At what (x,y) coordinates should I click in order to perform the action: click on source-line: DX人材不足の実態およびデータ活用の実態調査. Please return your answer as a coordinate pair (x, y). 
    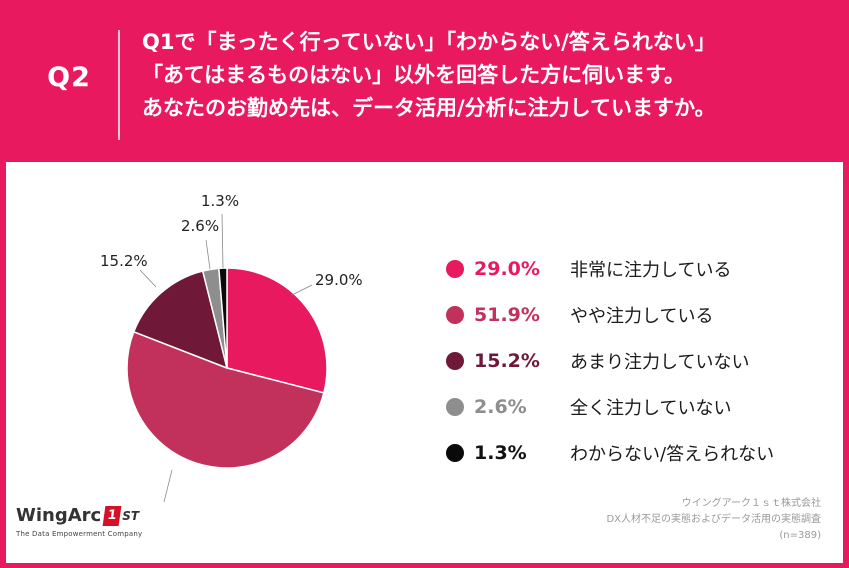
    Looking at the image, I should click on (713, 519).